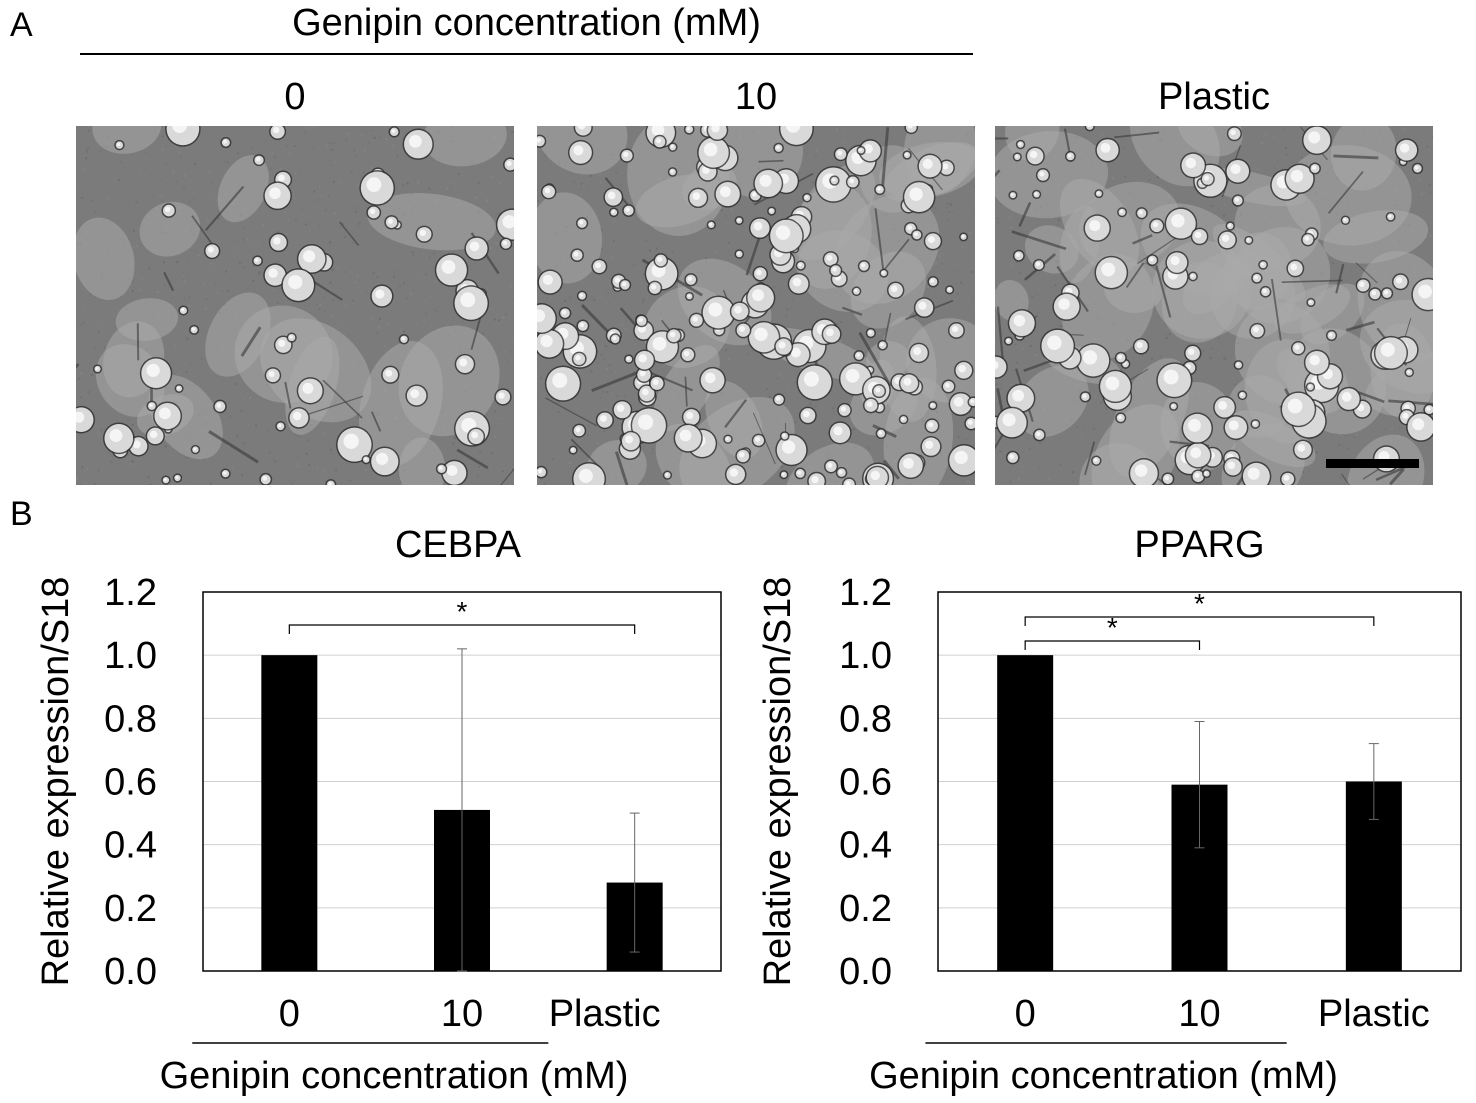  Describe the element at coordinates (458, 545) in the screenshot. I see `chart-title: CEBPA` at that location.